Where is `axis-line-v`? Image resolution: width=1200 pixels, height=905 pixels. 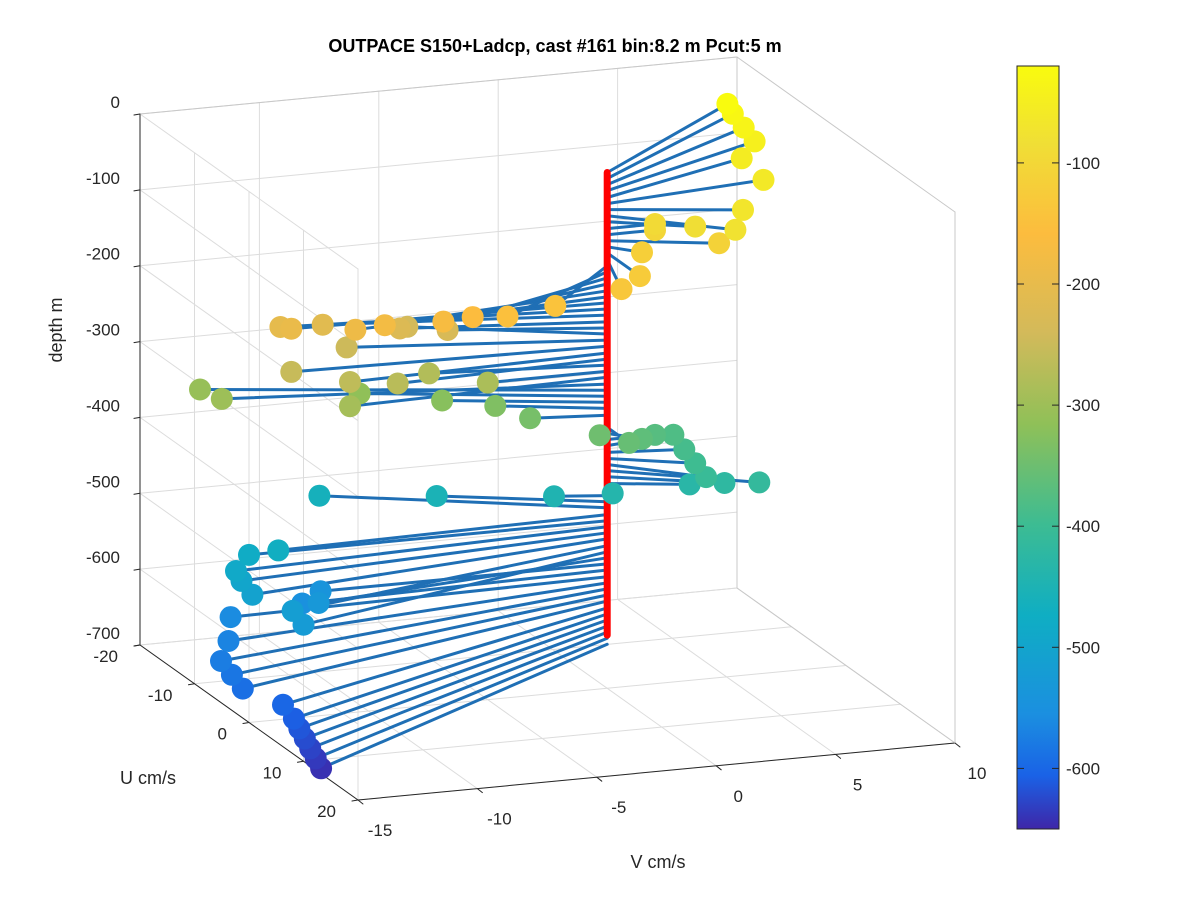
axis-line-v is located at coordinates (656, 771).